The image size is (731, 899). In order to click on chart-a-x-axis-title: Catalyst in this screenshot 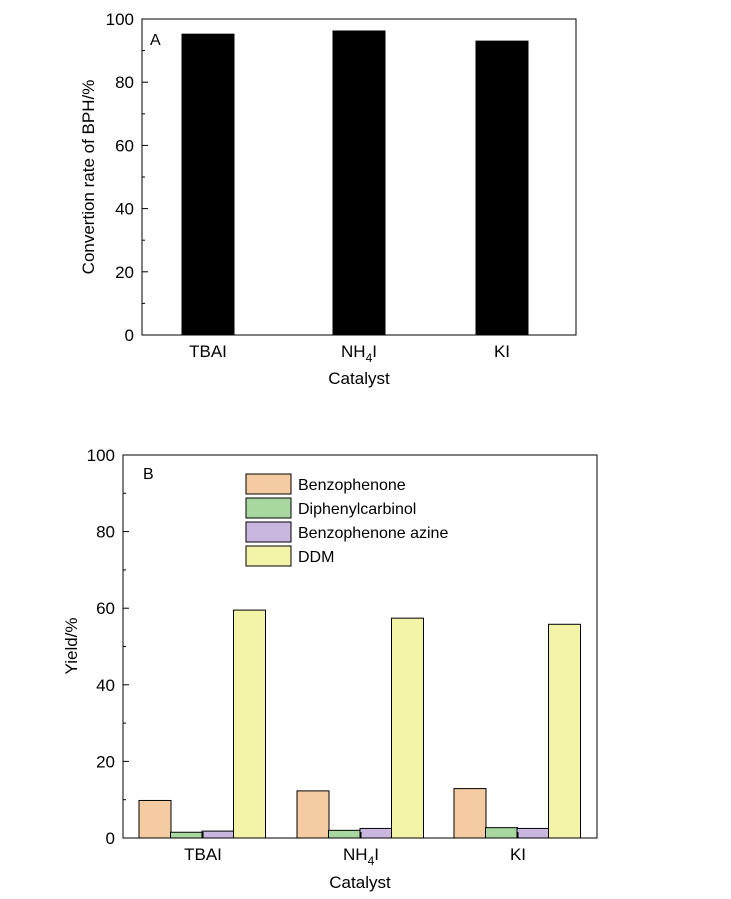, I will do `click(359, 378)`.